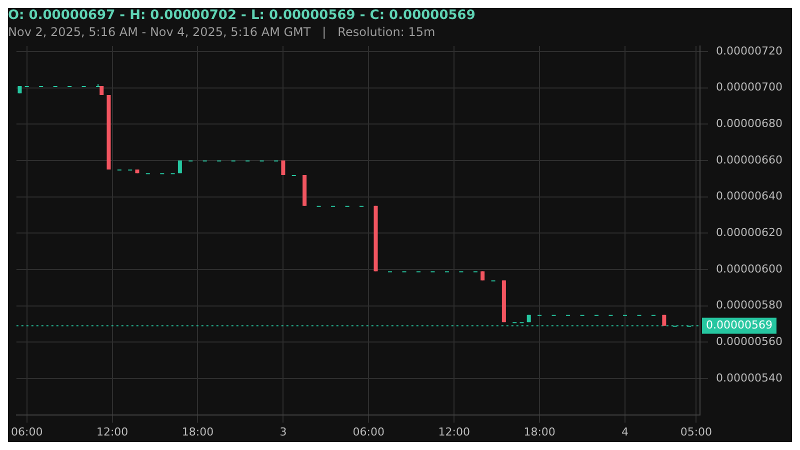 The height and width of the screenshot is (450, 800). Describe the element at coordinates (283, 168) in the screenshot. I see `candlestick` at that location.